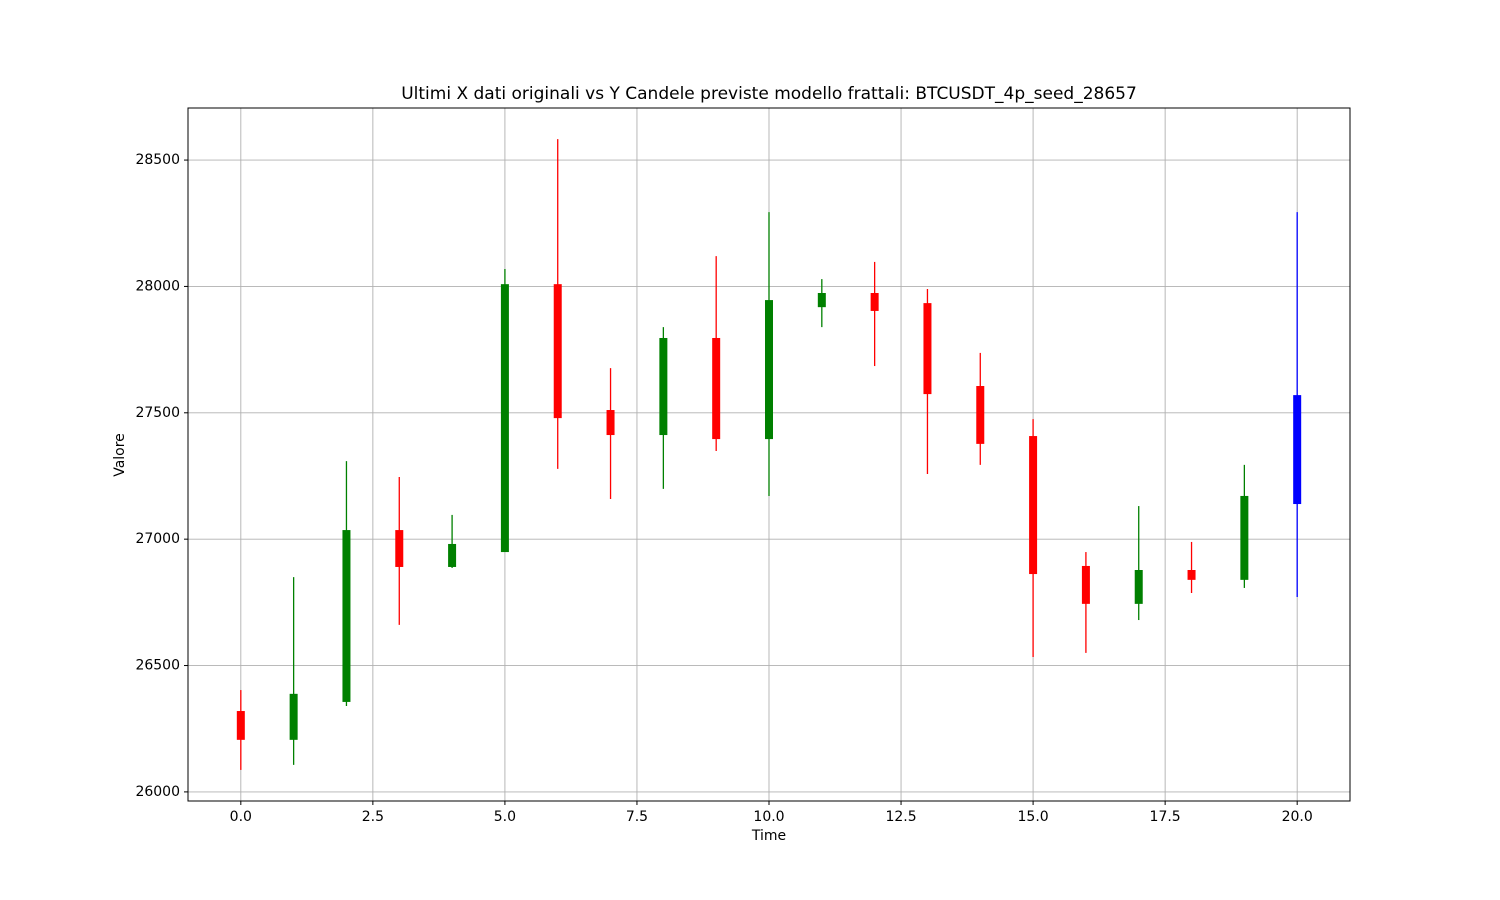 The width and height of the screenshot is (1500, 900). Describe the element at coordinates (1165, 817) in the screenshot. I see `x-tick-label: 17.5` at that location.